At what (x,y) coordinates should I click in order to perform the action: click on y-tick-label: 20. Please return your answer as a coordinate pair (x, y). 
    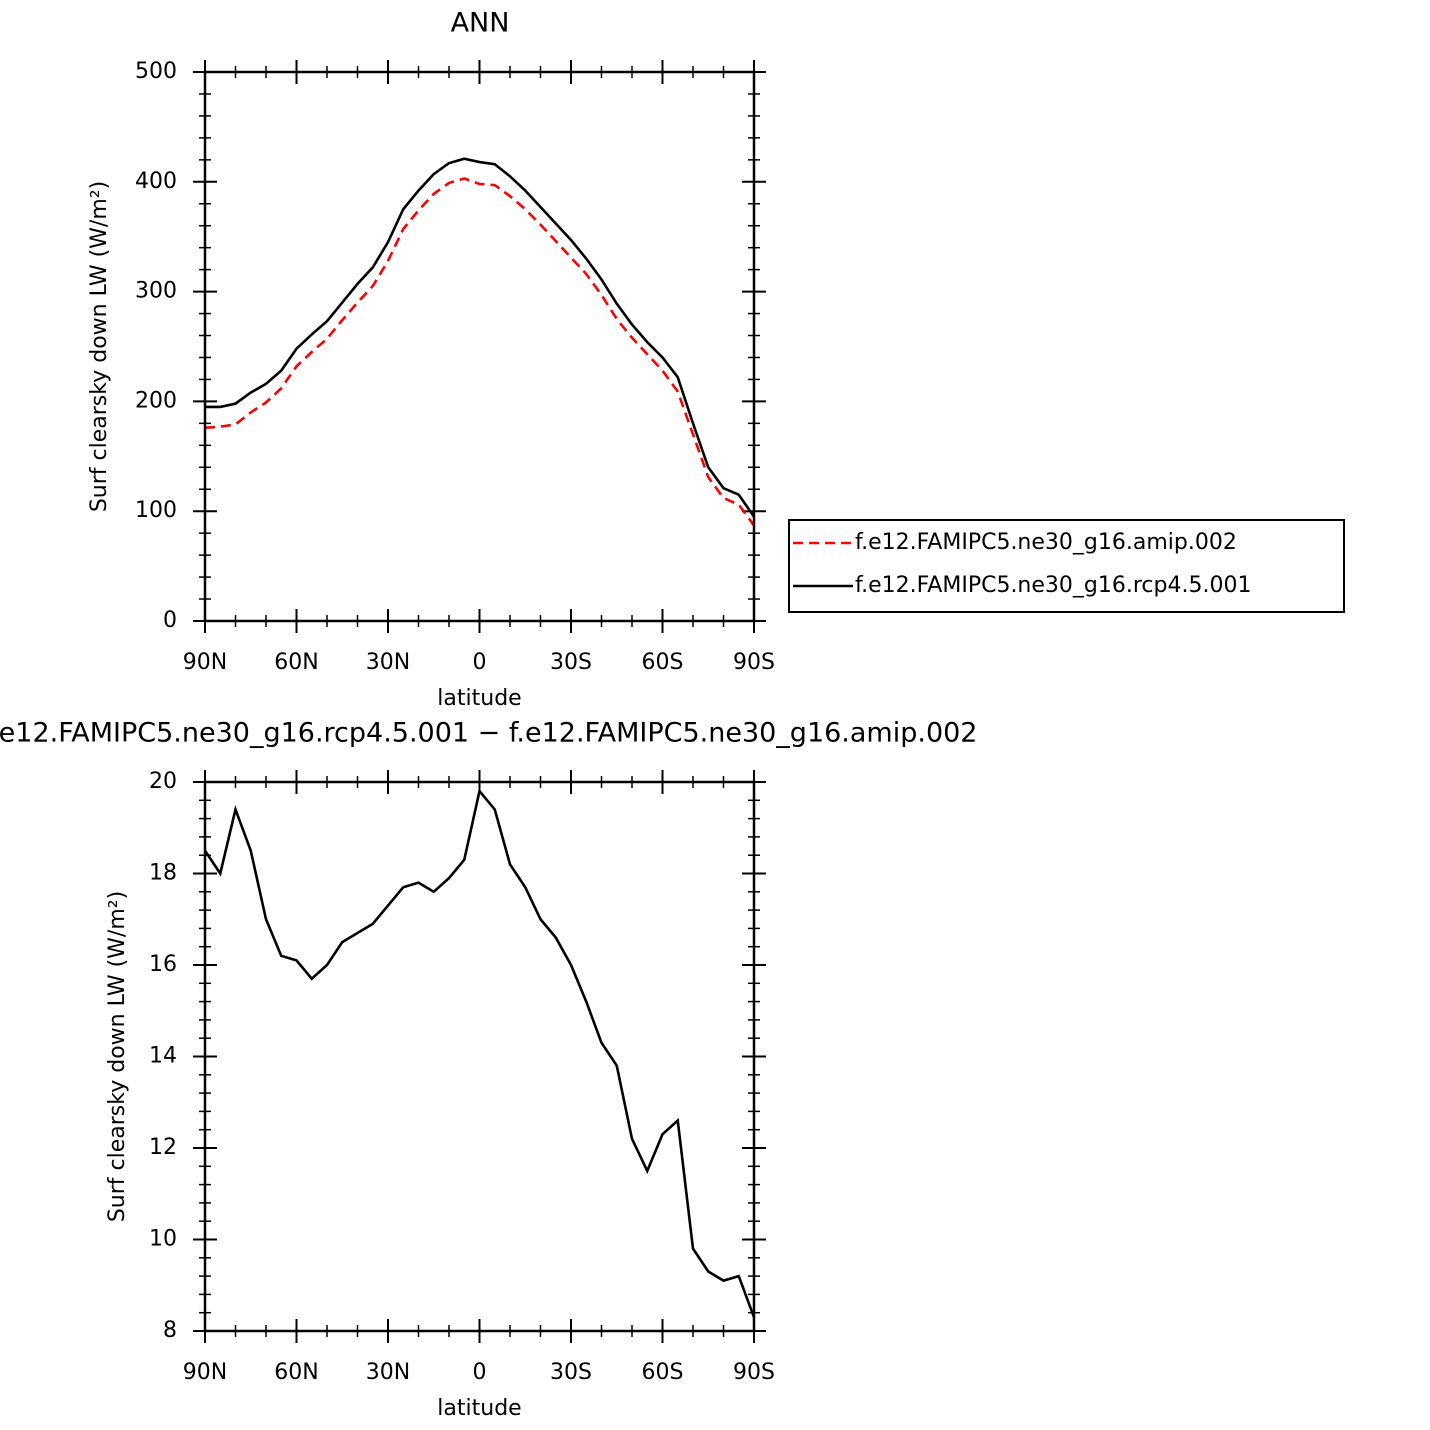
    Looking at the image, I should click on (163, 781).